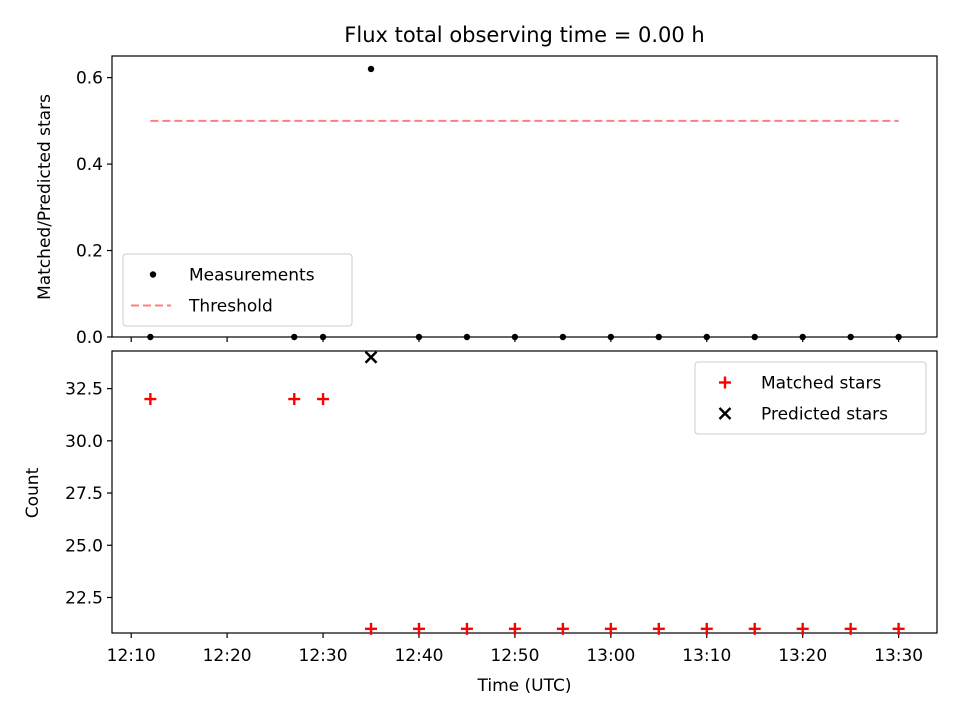  What do you see at coordinates (706, 656) in the screenshot?
I see `x-tick-label: 13:10` at bounding box center [706, 656].